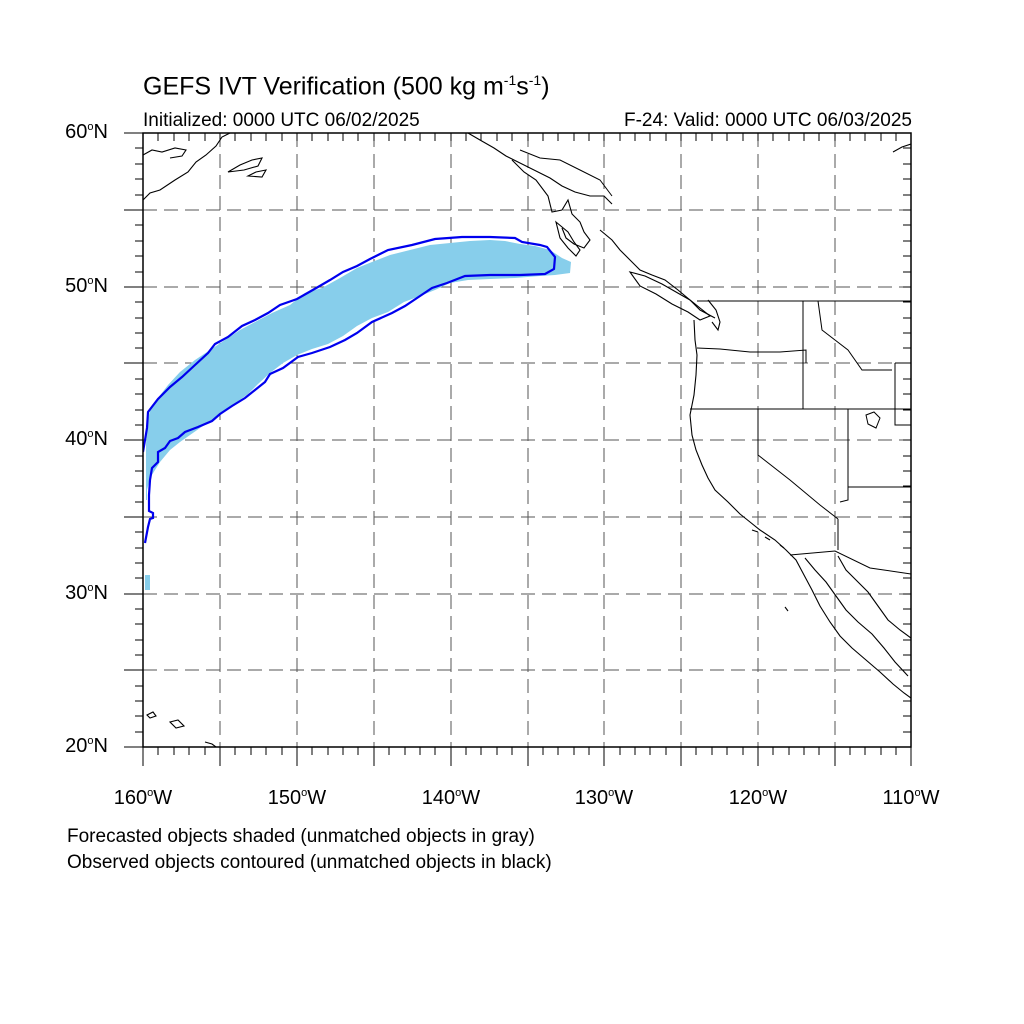 The image size is (1024, 1024). Describe the element at coordinates (86, 439) in the screenshot. I see `lat-label-40n: 40oN` at that location.